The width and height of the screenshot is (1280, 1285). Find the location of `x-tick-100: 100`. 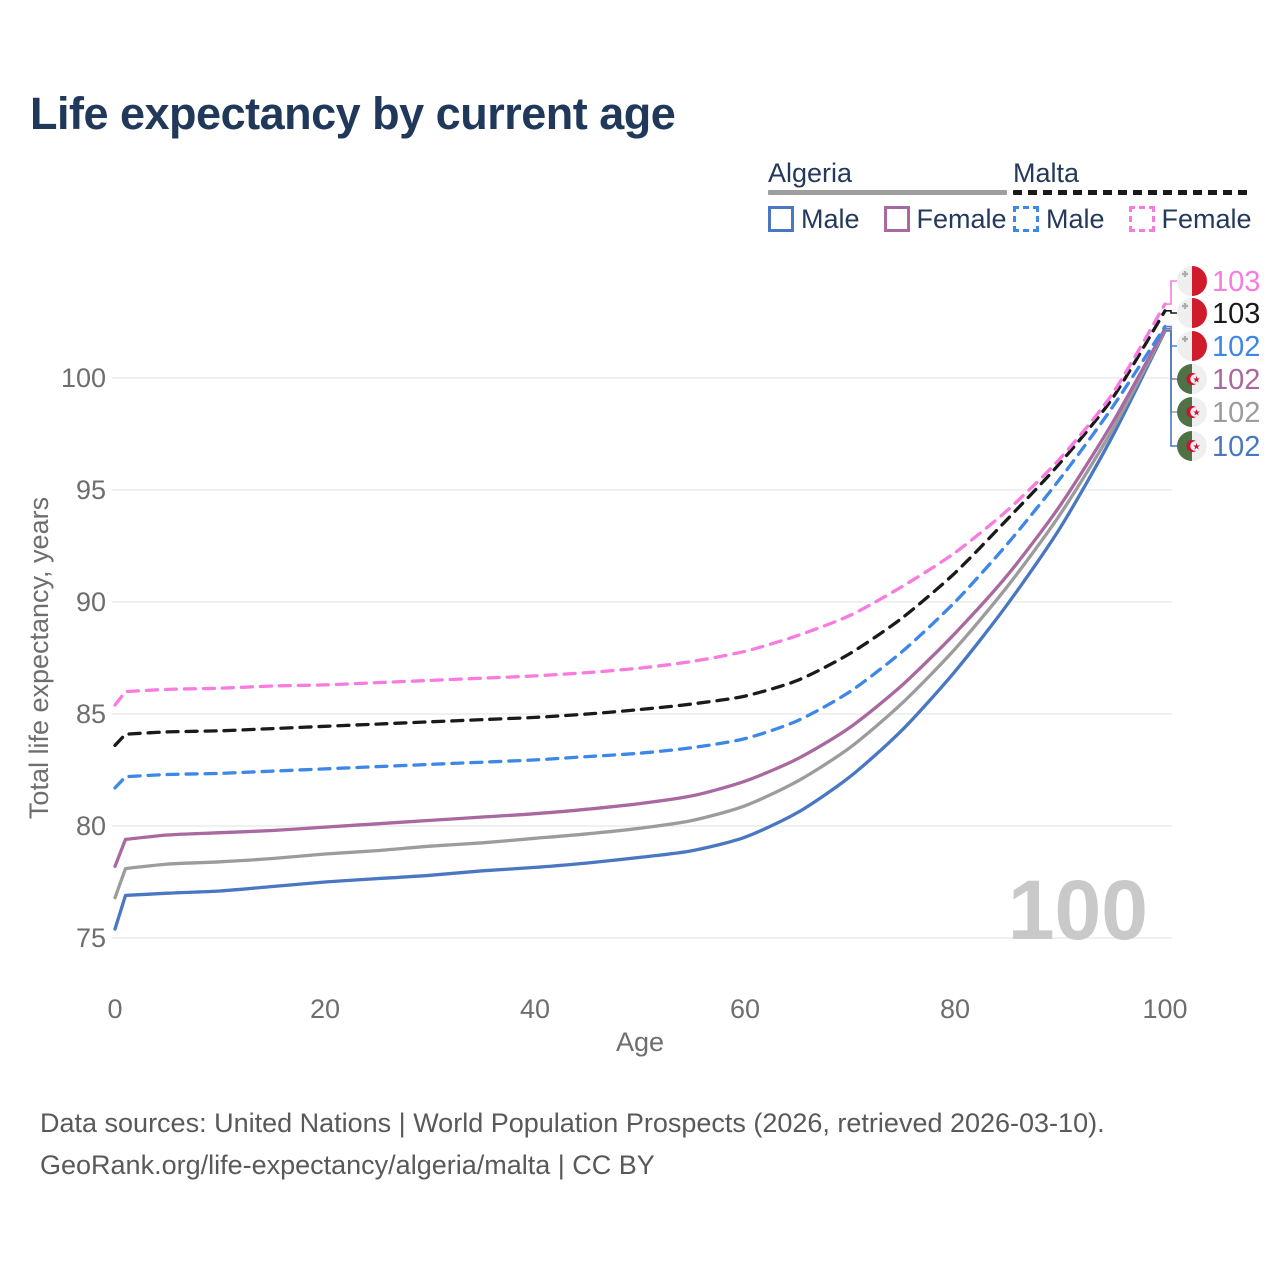

x-tick-100: 100 is located at coordinates (1164, 1009).